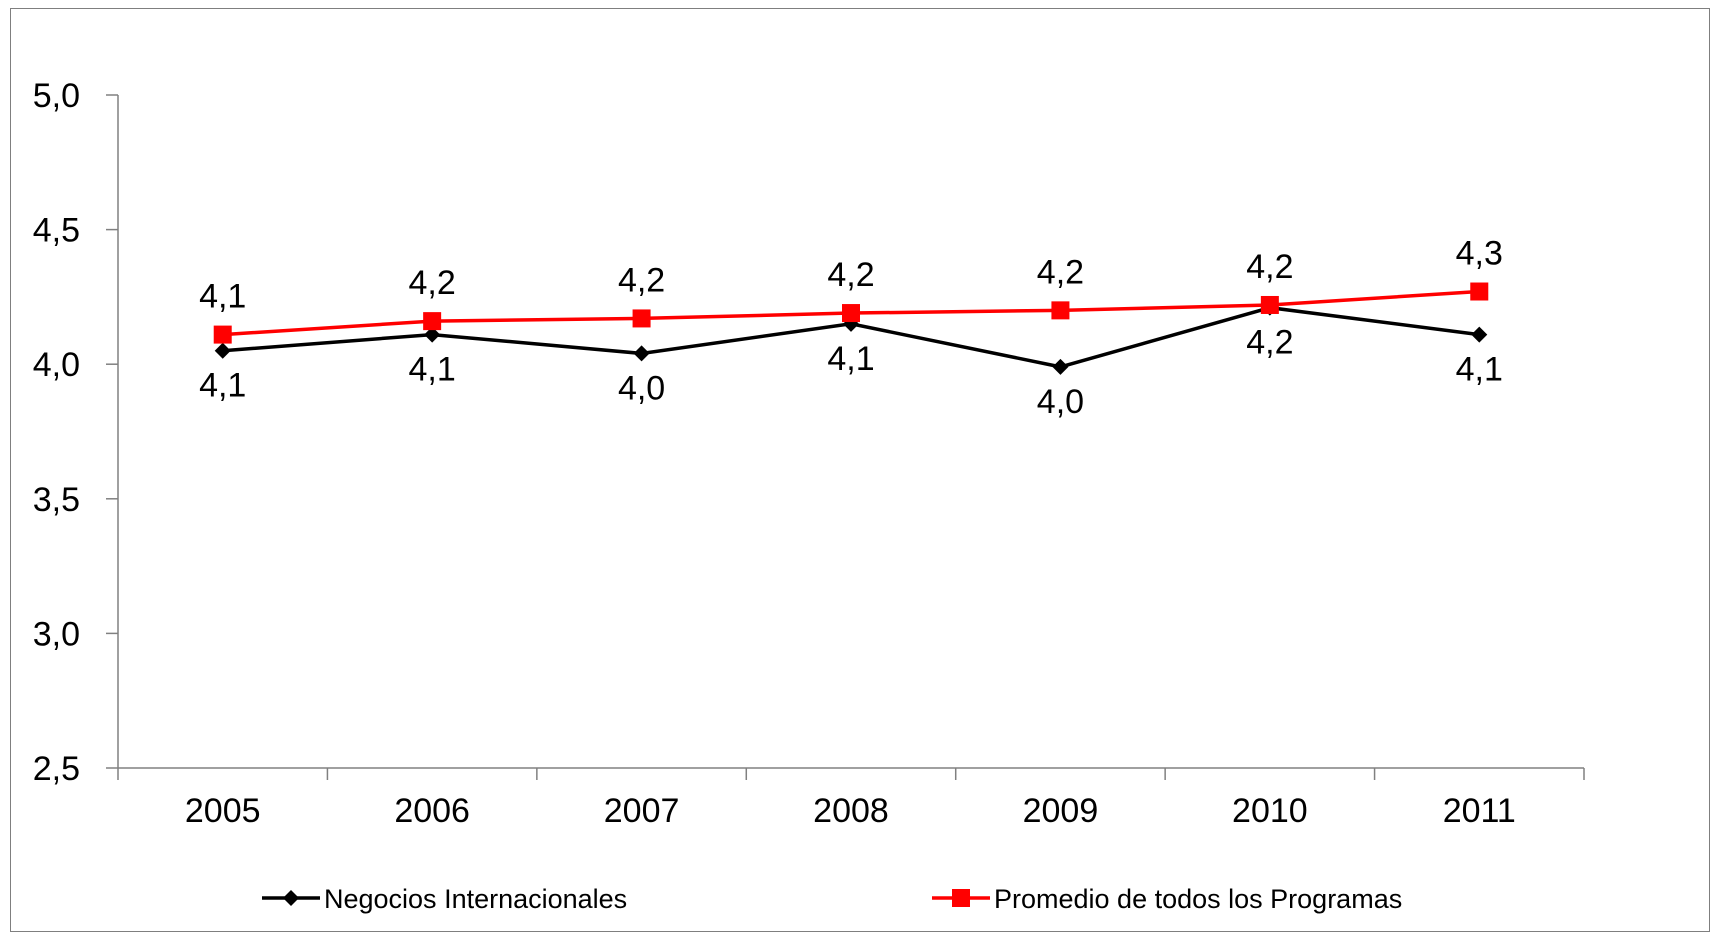 The width and height of the screenshot is (1719, 939). Describe the element at coordinates (642, 811) in the screenshot. I see `x-tick-label: 2007` at that location.